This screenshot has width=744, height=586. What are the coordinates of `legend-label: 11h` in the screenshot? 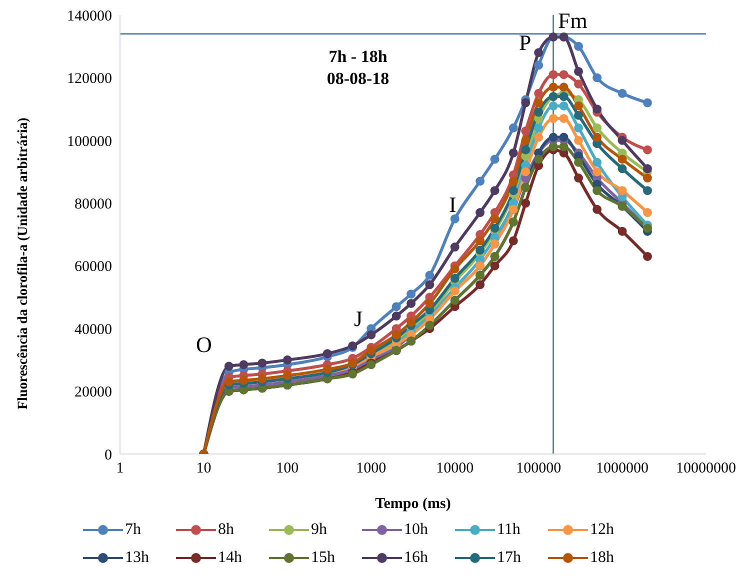 It's located at (508, 530).